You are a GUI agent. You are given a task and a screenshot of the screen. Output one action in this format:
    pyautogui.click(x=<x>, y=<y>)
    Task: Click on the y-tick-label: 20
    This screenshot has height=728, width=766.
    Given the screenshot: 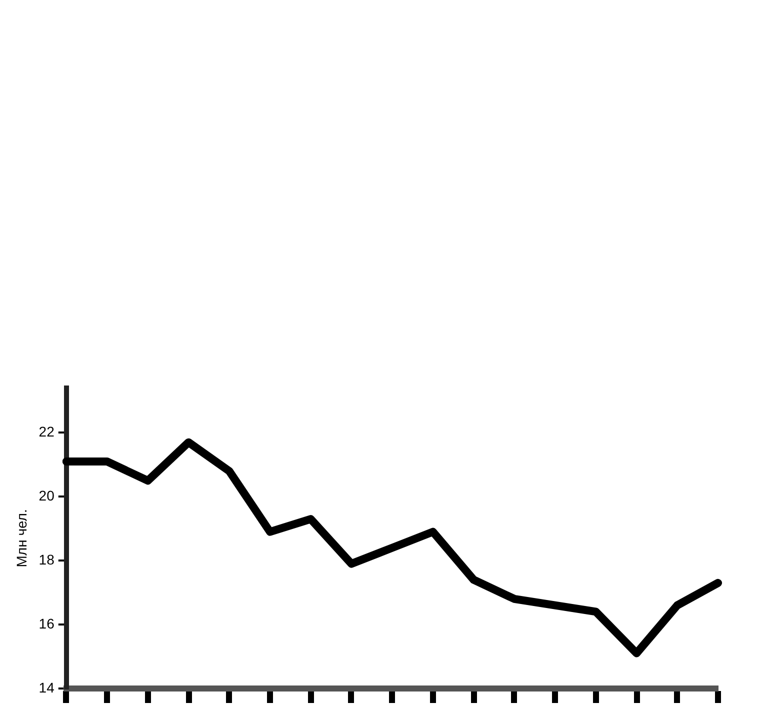 What is the action you would take?
    pyautogui.click(x=46, y=496)
    